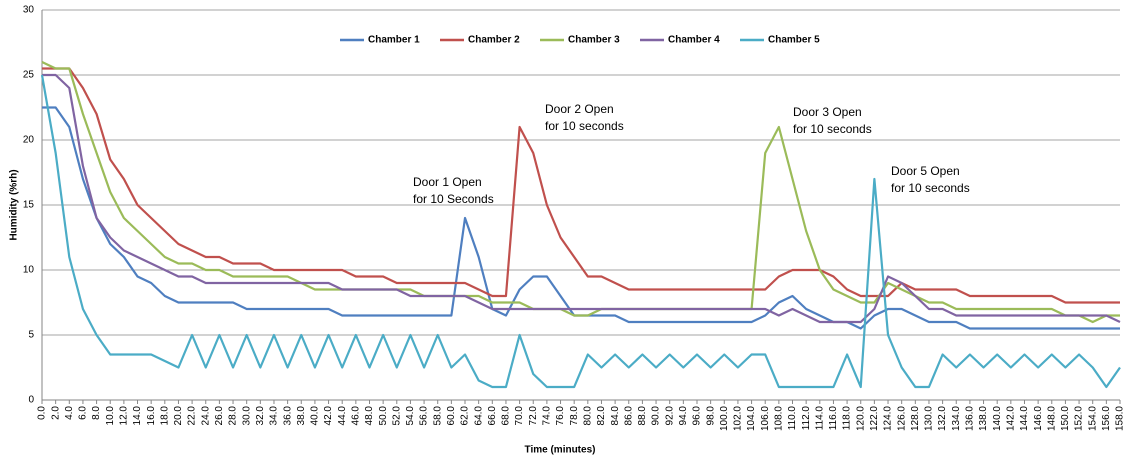 The image size is (1131, 459). What do you see at coordinates (274, 416) in the screenshot?
I see `x-tick-label: 34.0` at bounding box center [274, 416].